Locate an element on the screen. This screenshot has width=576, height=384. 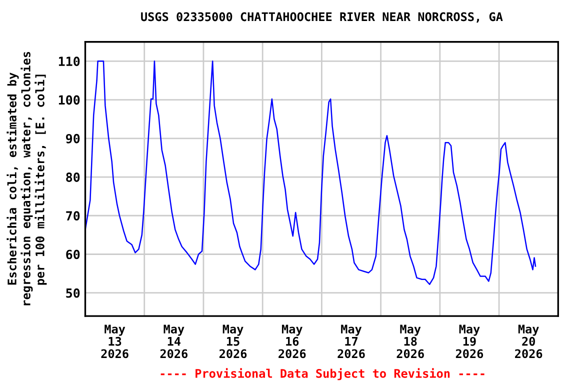
x-tick-label: May 16 2026 is located at coordinates (292, 341).